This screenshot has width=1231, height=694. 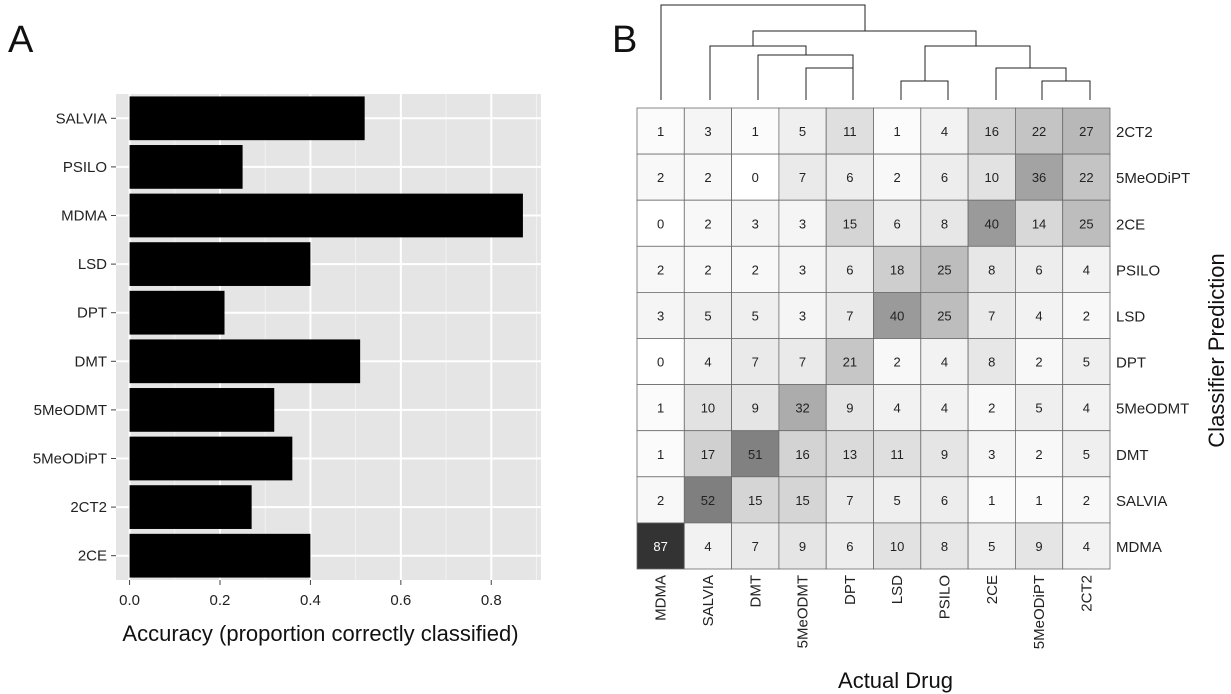 I want to click on column-label: DPT, so click(x=850, y=590).